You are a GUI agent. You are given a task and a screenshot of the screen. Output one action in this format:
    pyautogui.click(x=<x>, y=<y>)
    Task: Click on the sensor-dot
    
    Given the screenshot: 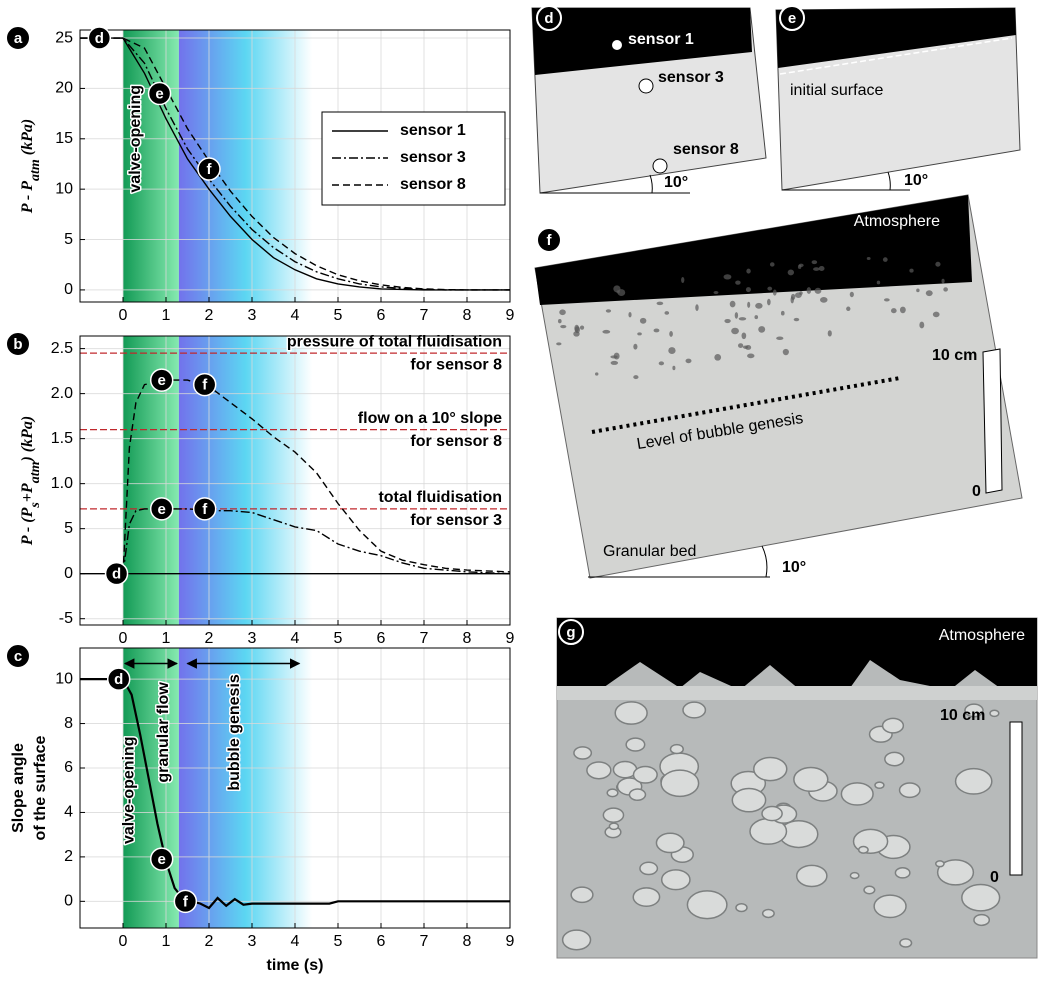 What is the action you would take?
    pyautogui.click(x=617, y=45)
    